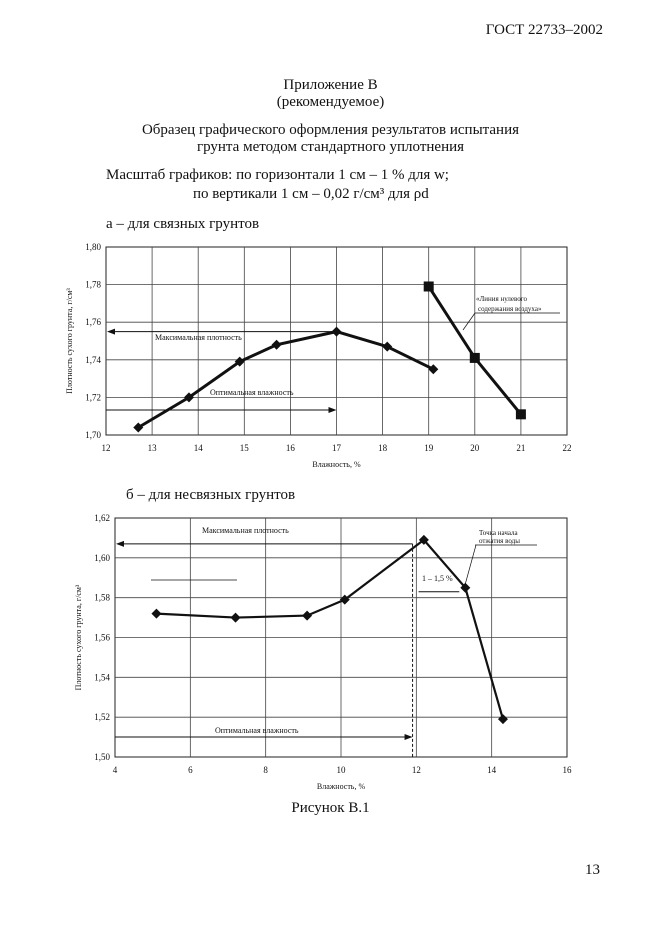 Image resolution: width=661 pixels, height=936 pixels. What do you see at coordinates (102, 558) in the screenshot?
I see `y-tick-label: 1,60` at bounding box center [102, 558].